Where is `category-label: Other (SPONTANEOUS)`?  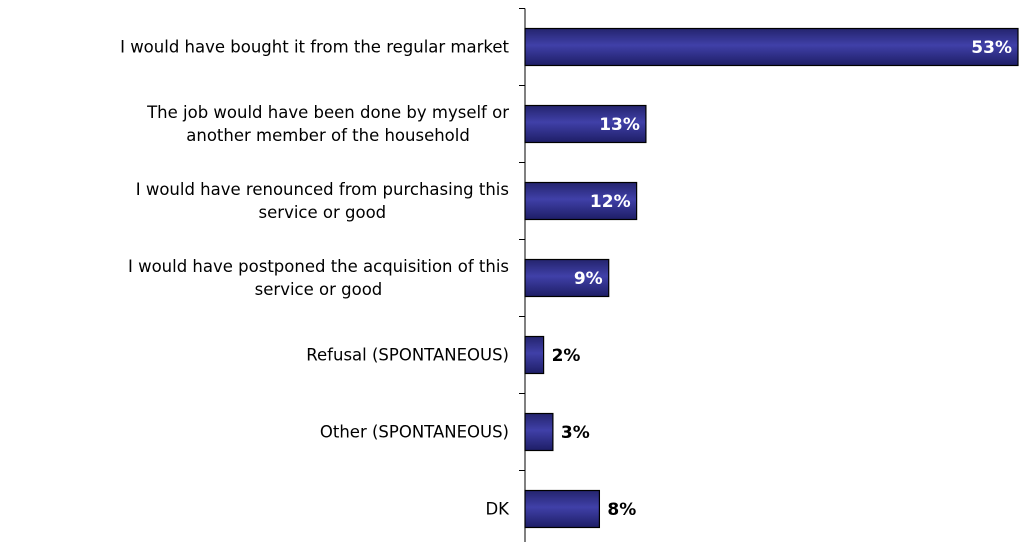
category-label: Other (SPONTANEOUS) is located at coordinates (414, 432).